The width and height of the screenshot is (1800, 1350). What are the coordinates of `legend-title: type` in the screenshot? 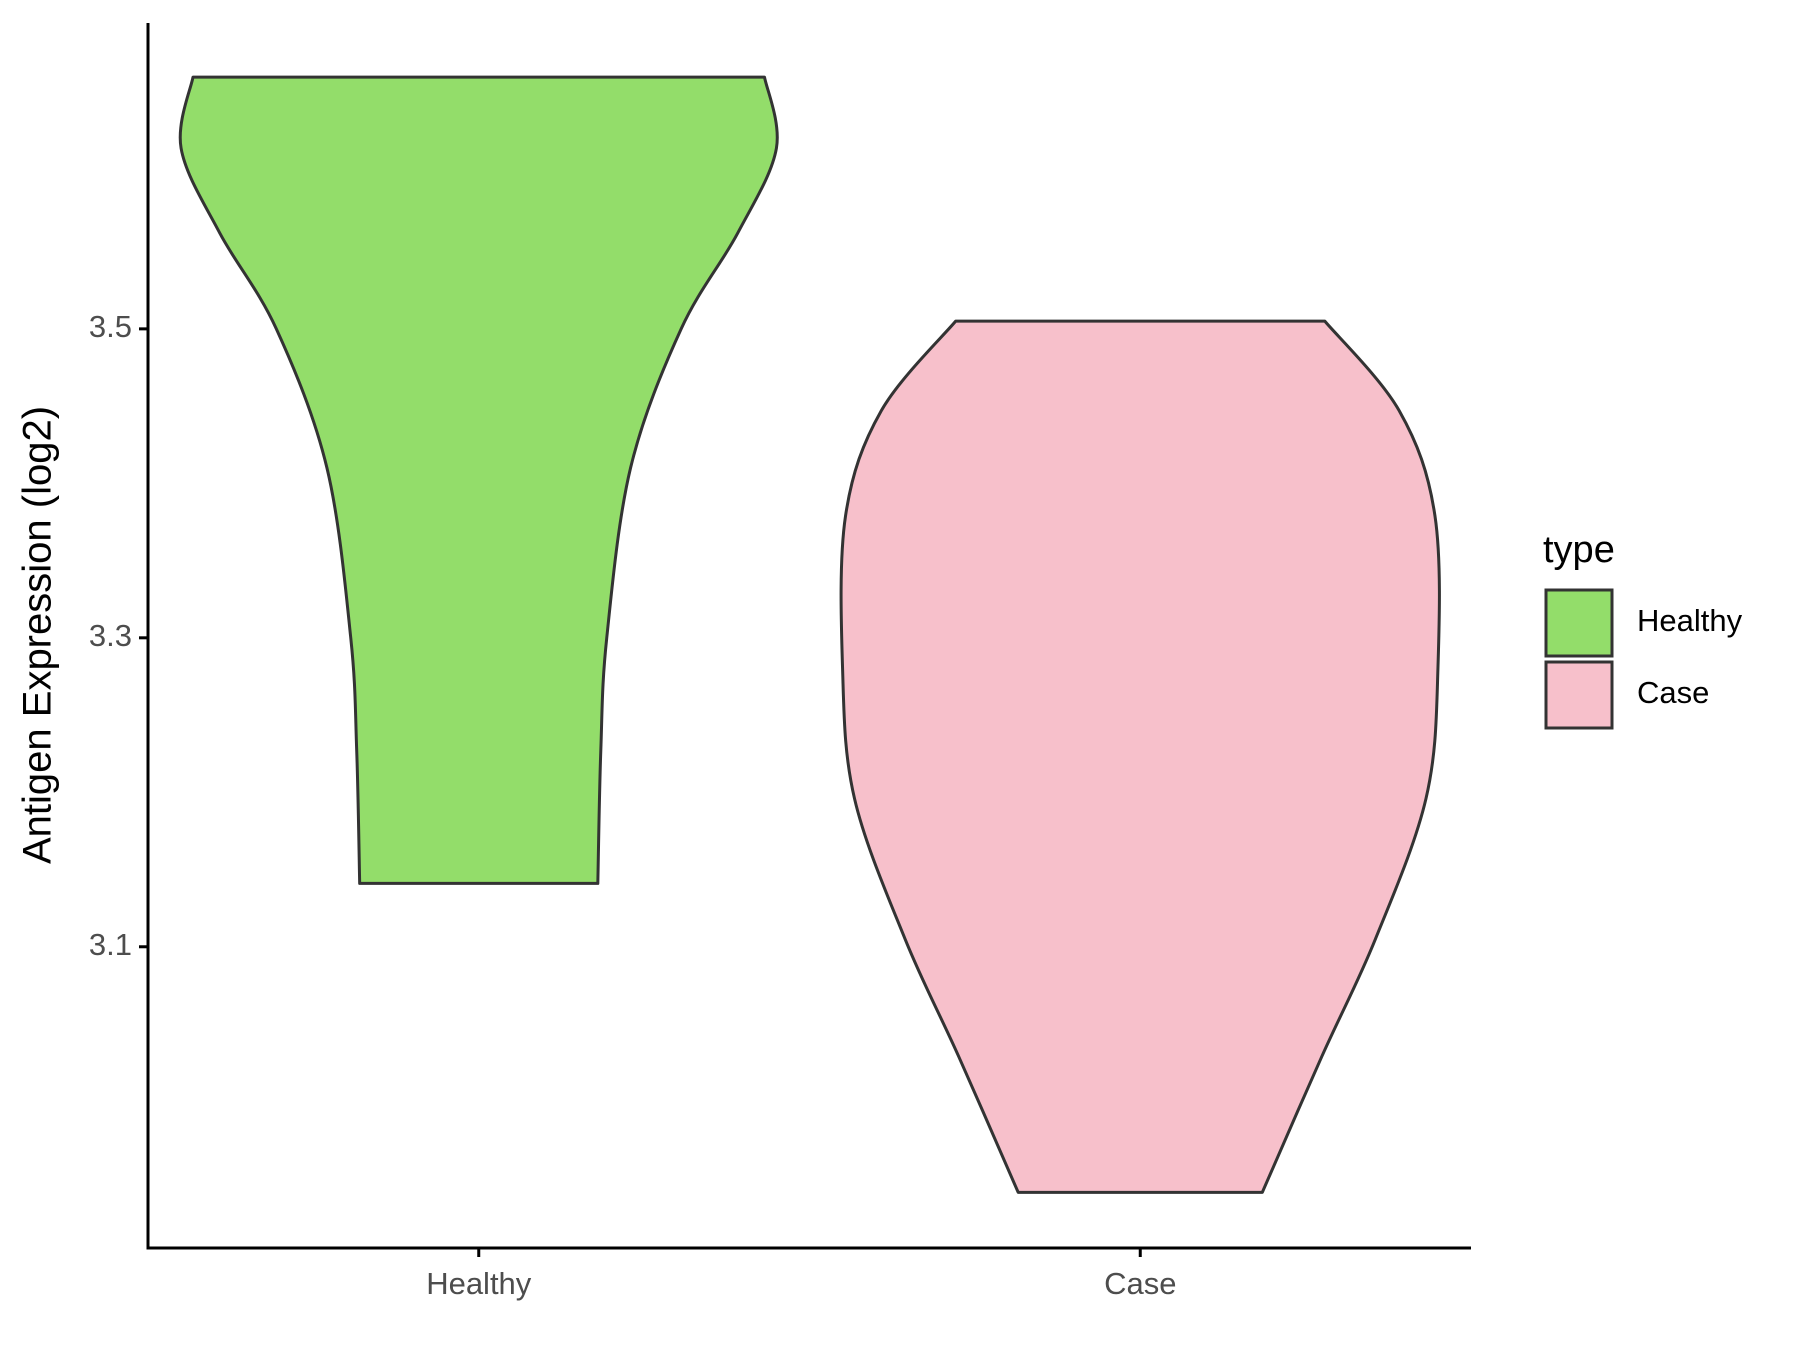 It's located at (1579, 550).